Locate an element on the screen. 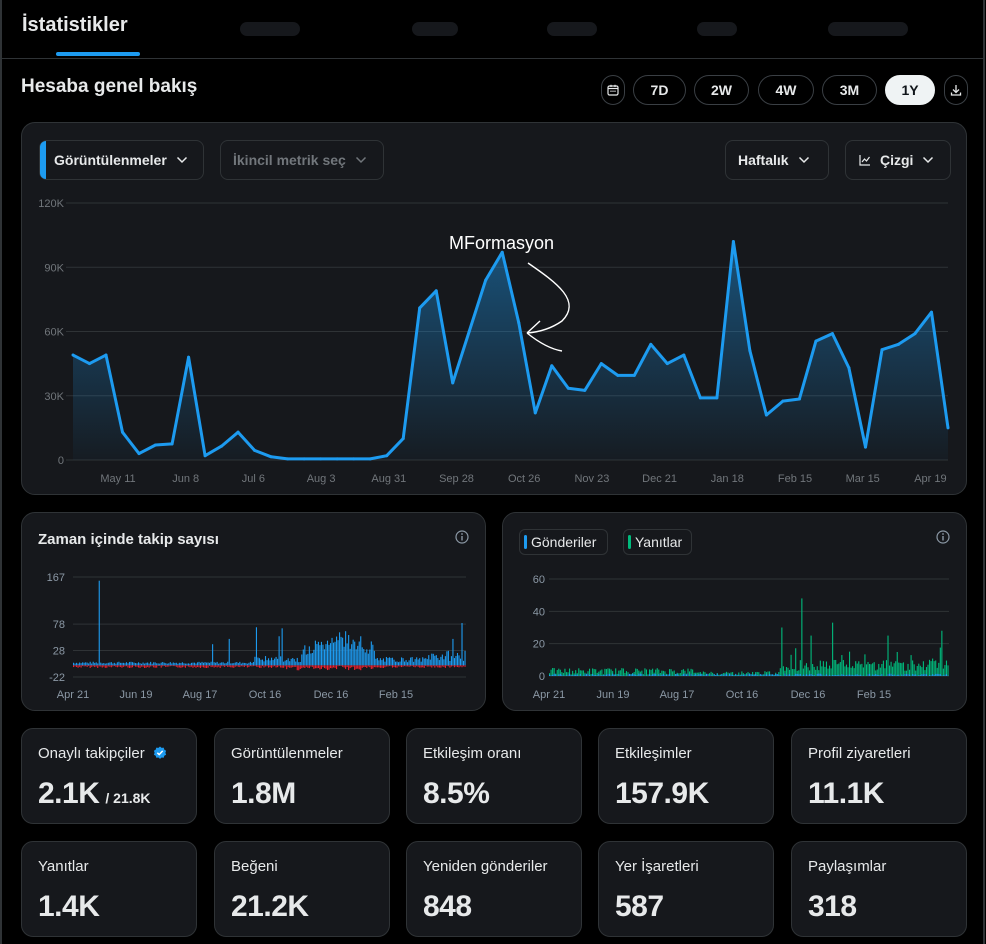  stat-reposts: Yeniden gönderiler 848 is located at coordinates (494, 889).